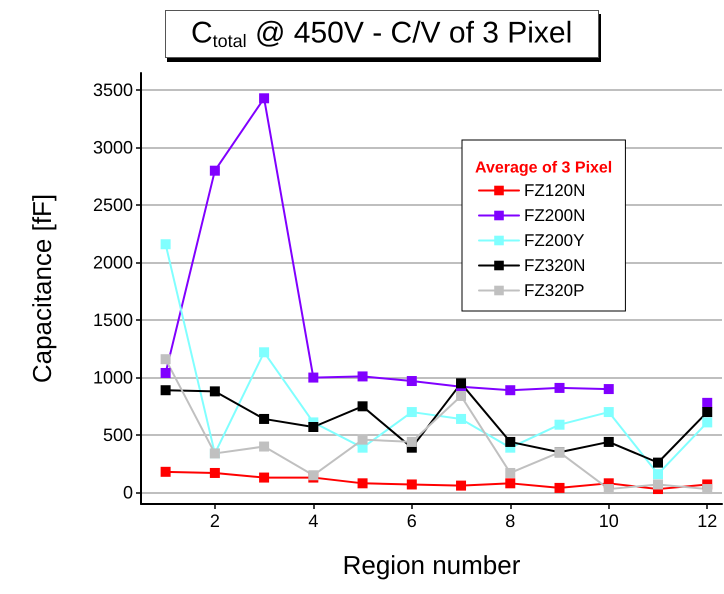 This screenshot has width=724, height=594. Describe the element at coordinates (554, 290) in the screenshot. I see `legend-label: FZ320P` at that location.